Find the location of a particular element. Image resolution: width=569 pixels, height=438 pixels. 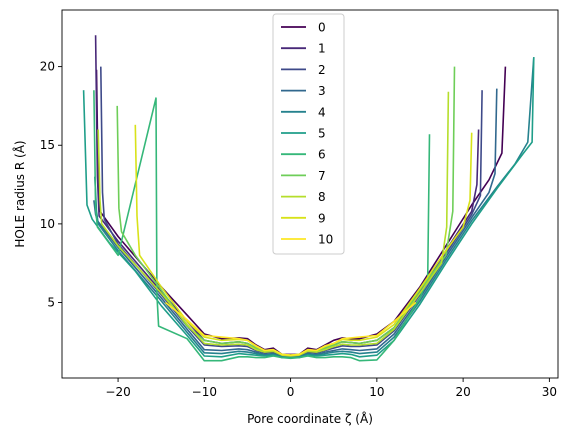

legend-label-10: 10 is located at coordinates (325, 240).